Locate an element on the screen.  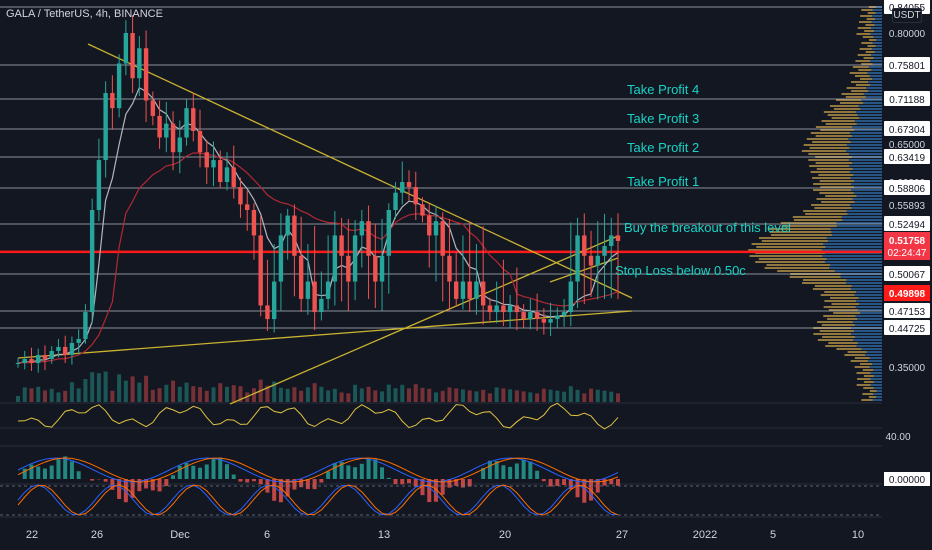
stoch-d-line is located at coordinates (318, 500).